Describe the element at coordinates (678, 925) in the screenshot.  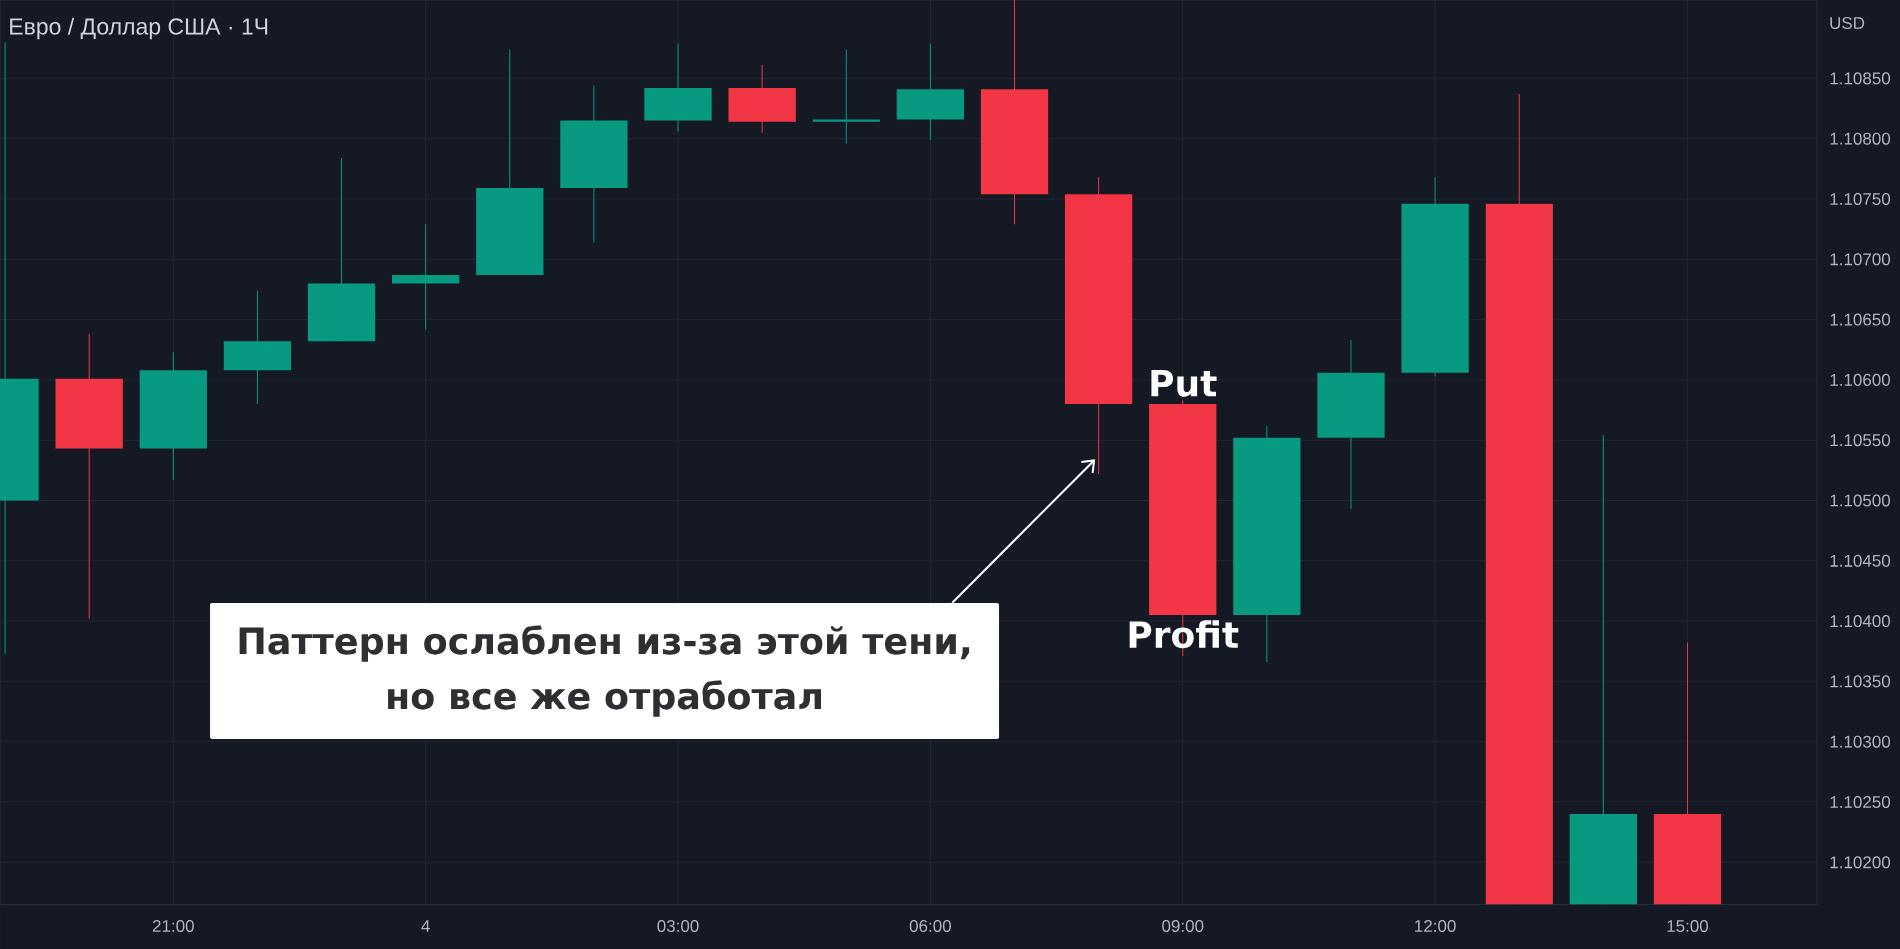
I see `x-tick-label: 03:00` at that location.